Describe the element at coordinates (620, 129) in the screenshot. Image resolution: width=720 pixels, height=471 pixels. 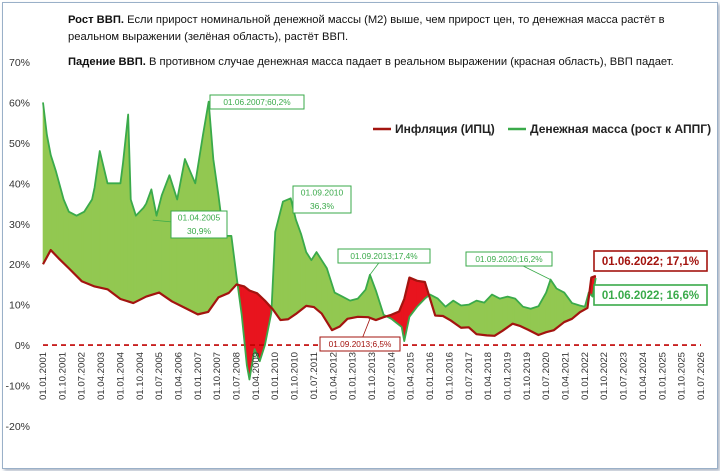
I see `legend-money-label: Денежная масса (рост к АППГ)` at that location.